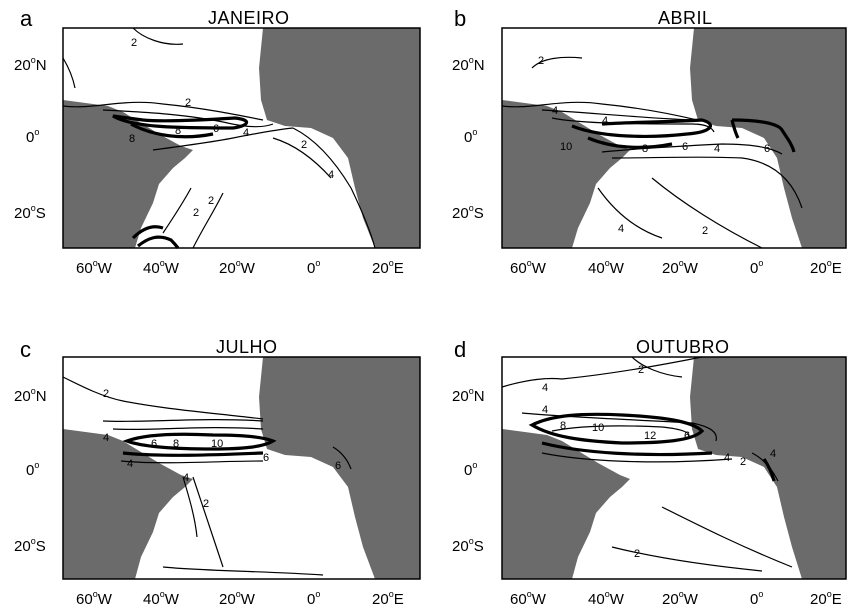 Image resolution: width=852 pixels, height=610 pixels. Describe the element at coordinates (249, 18) in the screenshot. I see `panel-title: JANEIRO` at that location.